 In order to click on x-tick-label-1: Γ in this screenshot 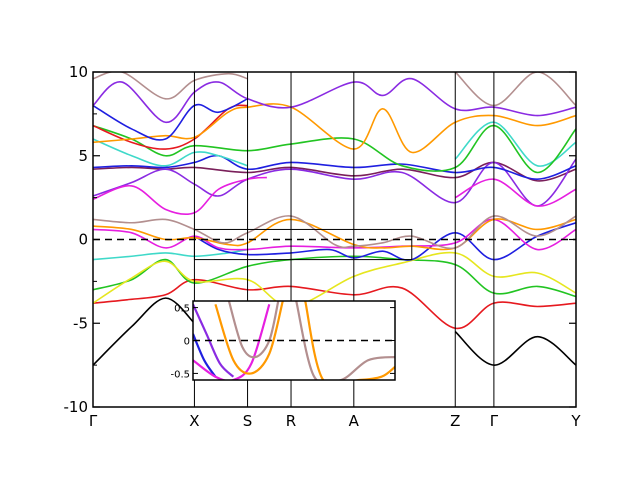, I will do `click(93, 421)`.